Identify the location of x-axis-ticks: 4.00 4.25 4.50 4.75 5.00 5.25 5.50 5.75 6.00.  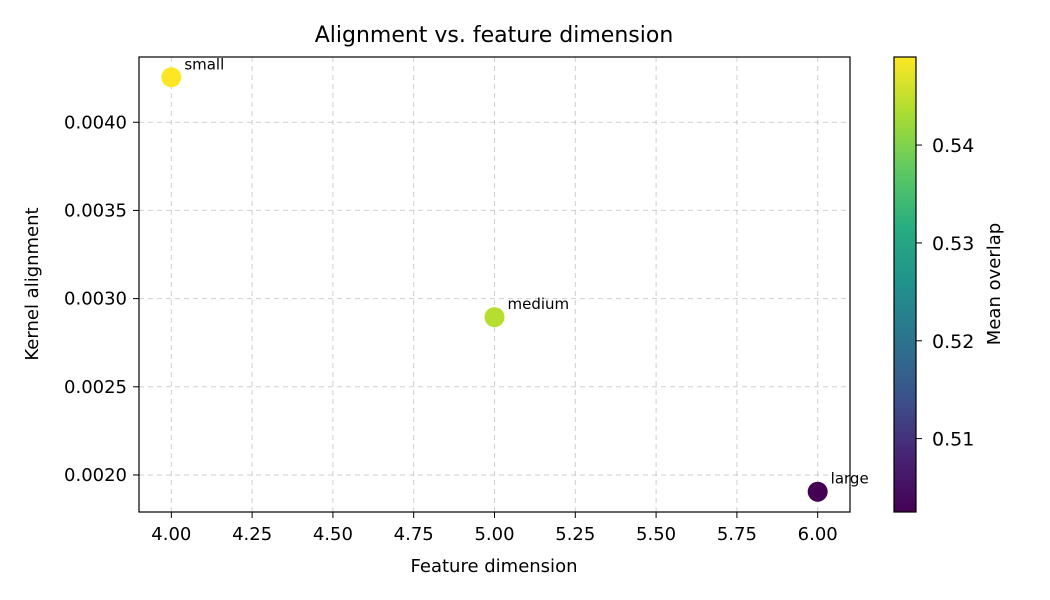
(494, 528).